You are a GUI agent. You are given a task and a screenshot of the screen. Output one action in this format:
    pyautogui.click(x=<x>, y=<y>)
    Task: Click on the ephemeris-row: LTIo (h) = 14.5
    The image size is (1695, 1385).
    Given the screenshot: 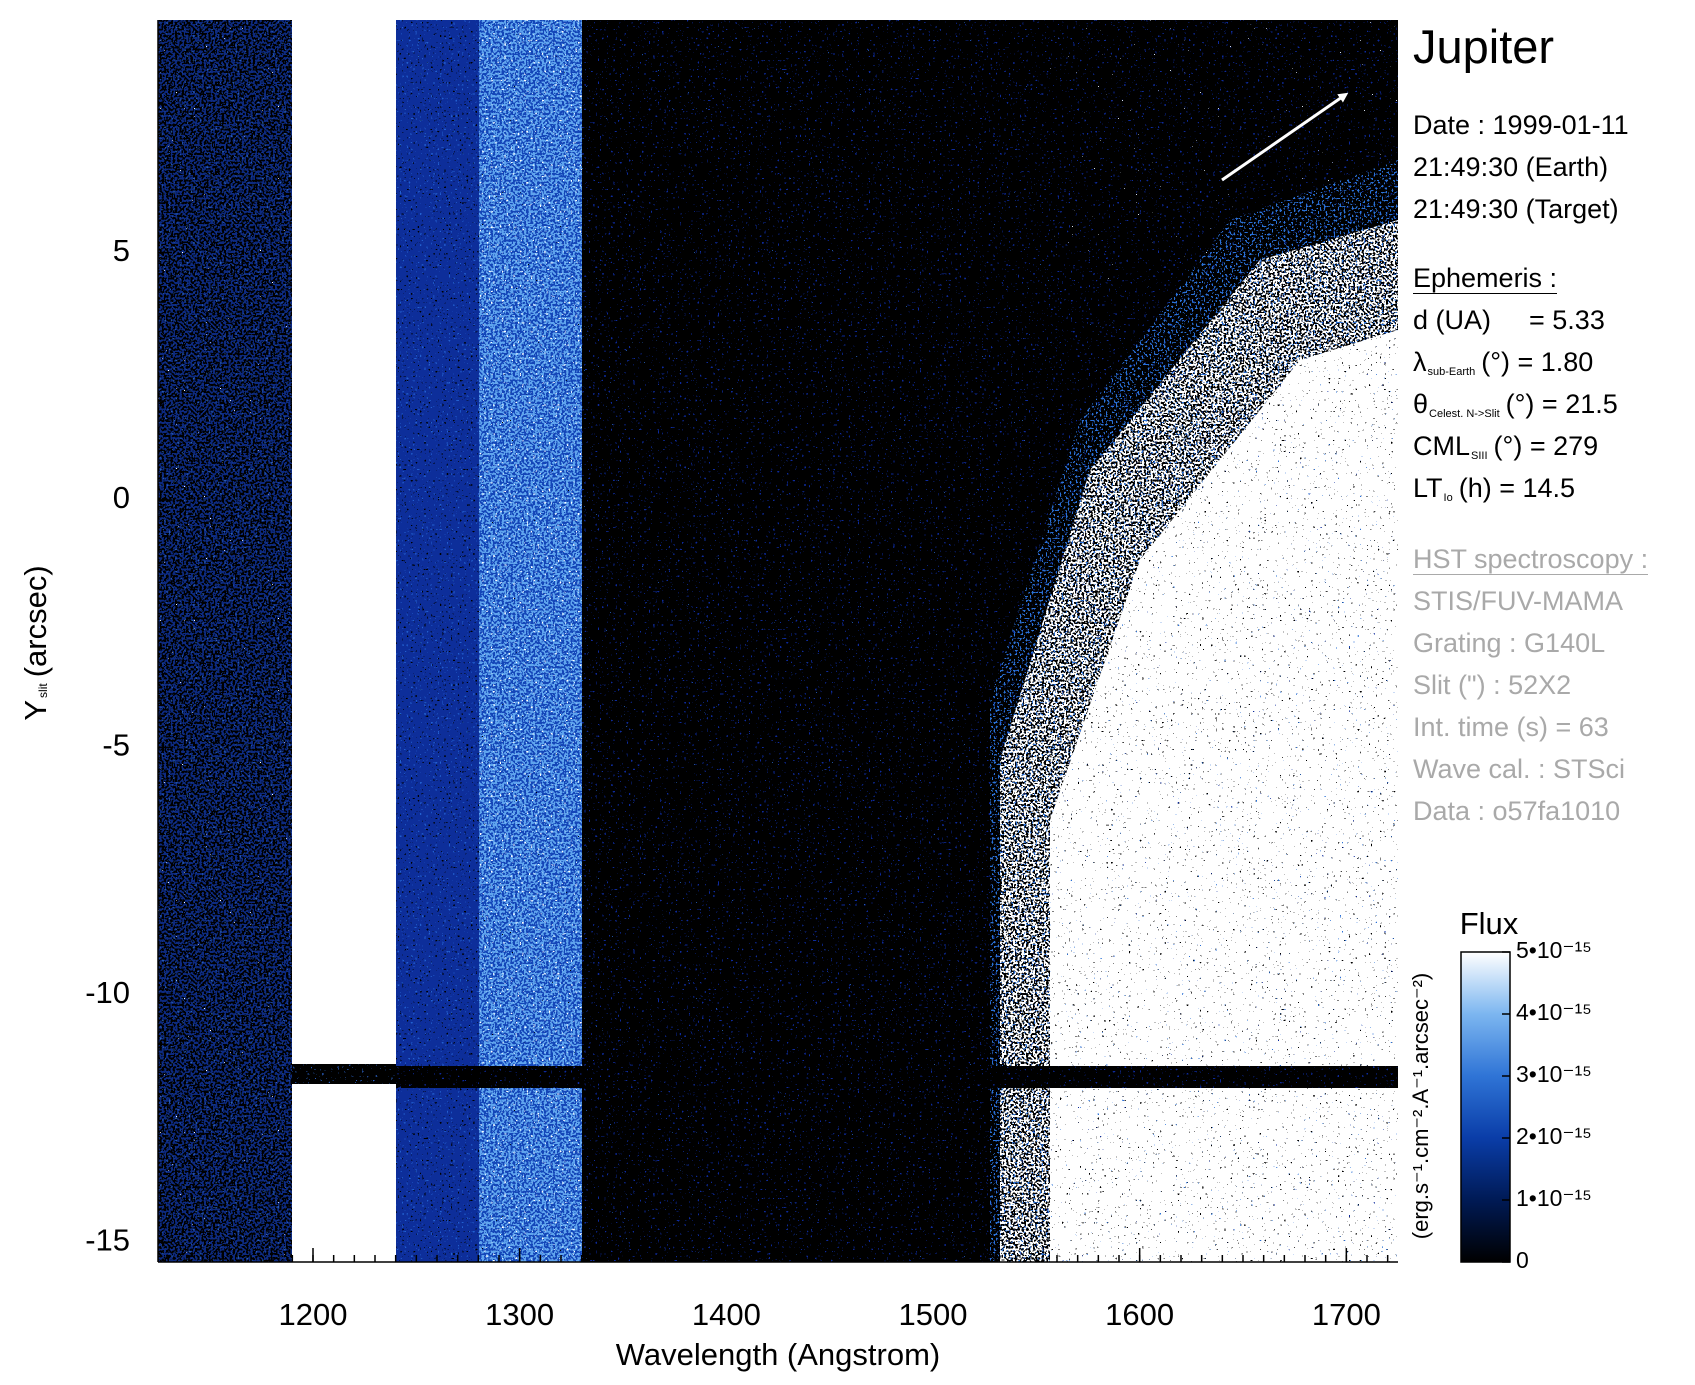 What is the action you would take?
    pyautogui.click(x=1494, y=493)
    